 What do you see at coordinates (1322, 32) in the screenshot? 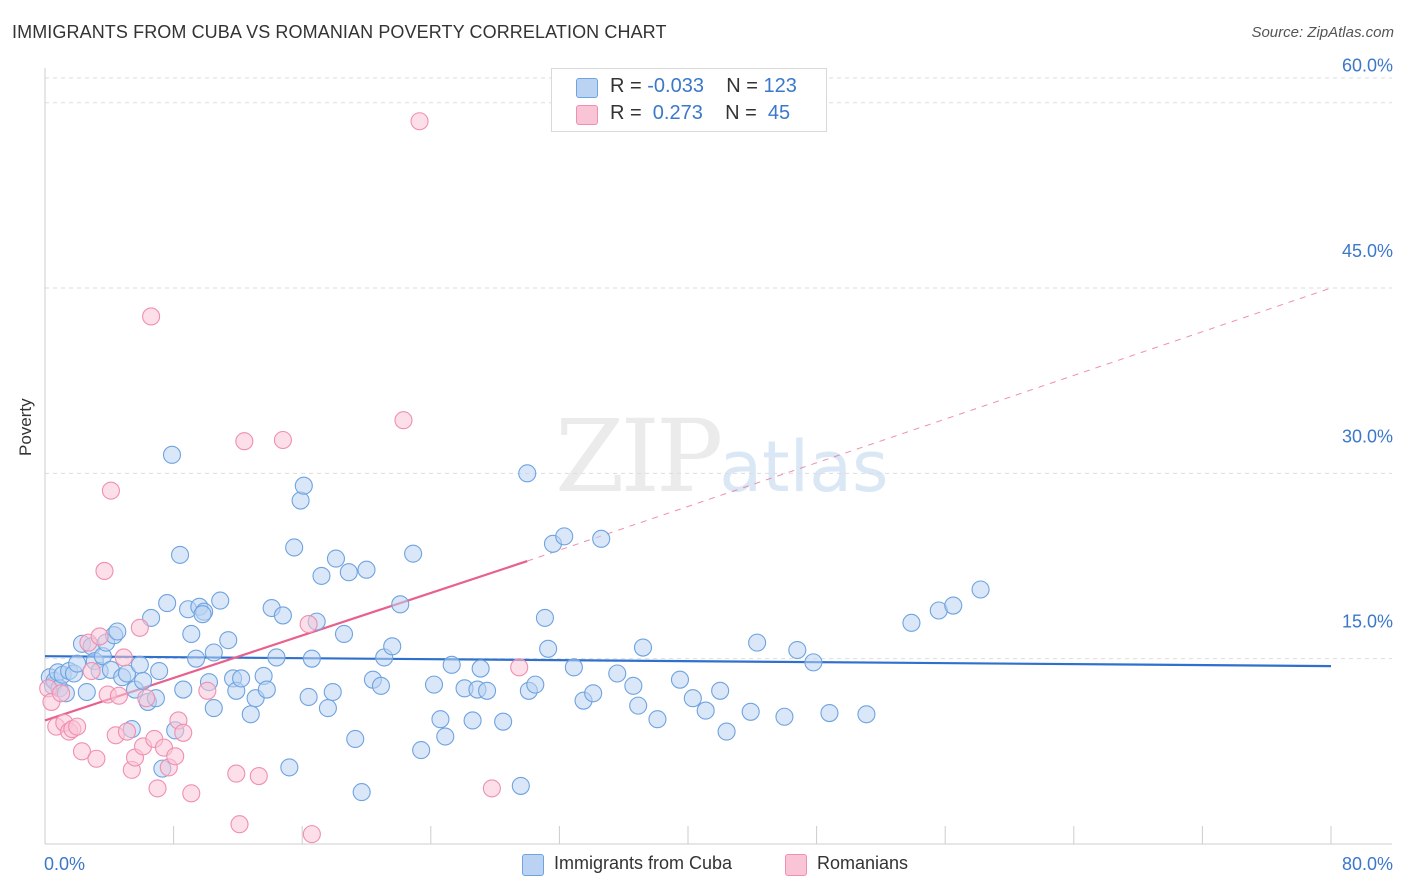
I see `chart-source: Source: ZipAtlas.com` at bounding box center [1322, 32].